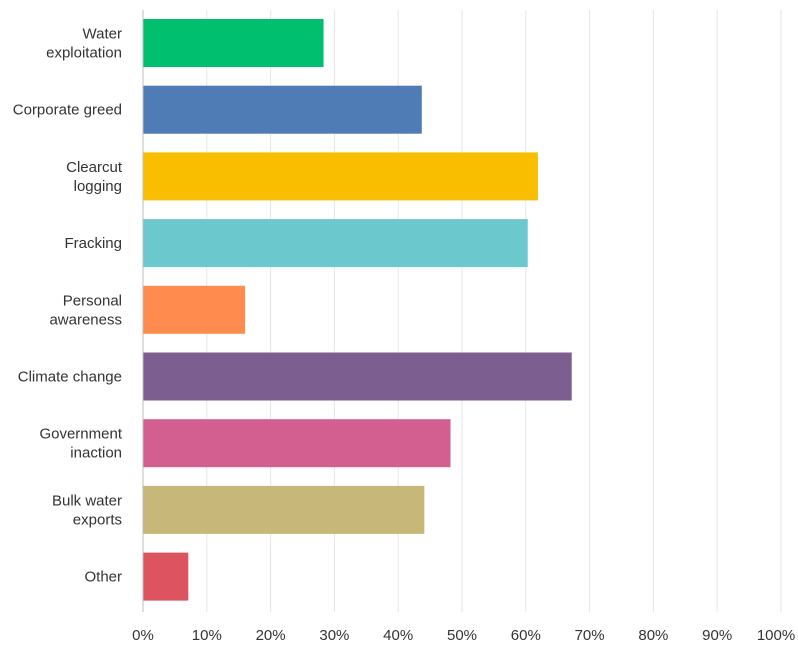  I want to click on category-label: Bulk water exports, so click(87, 510).